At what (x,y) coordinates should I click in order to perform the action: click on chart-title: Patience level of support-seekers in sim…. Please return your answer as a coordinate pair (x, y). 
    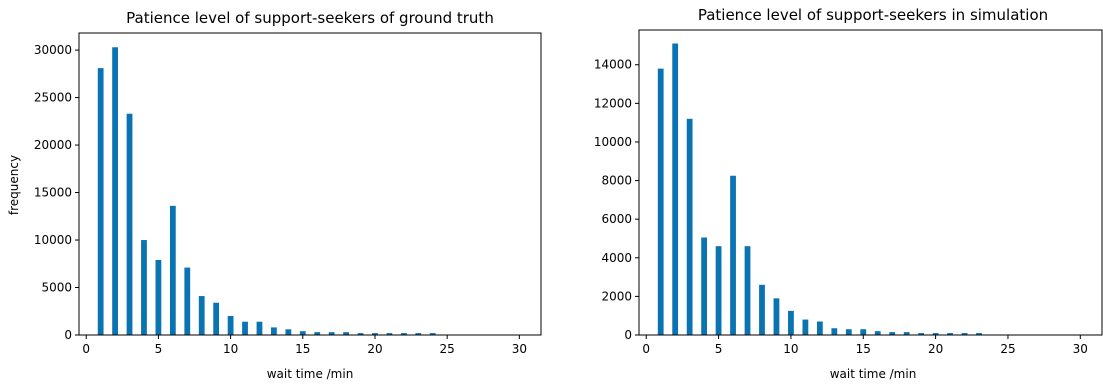
    Looking at the image, I should click on (873, 15).